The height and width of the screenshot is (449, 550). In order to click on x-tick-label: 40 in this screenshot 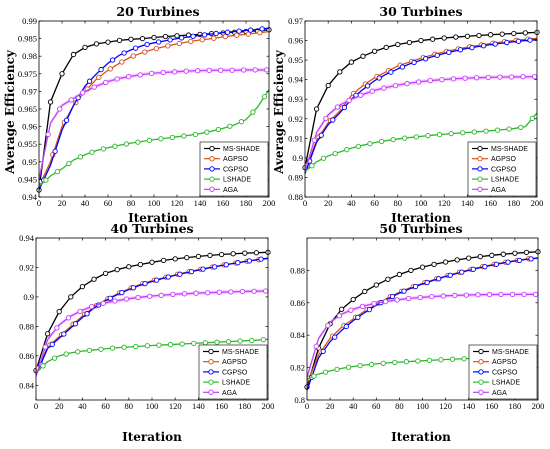, I will do `click(85, 203)`.